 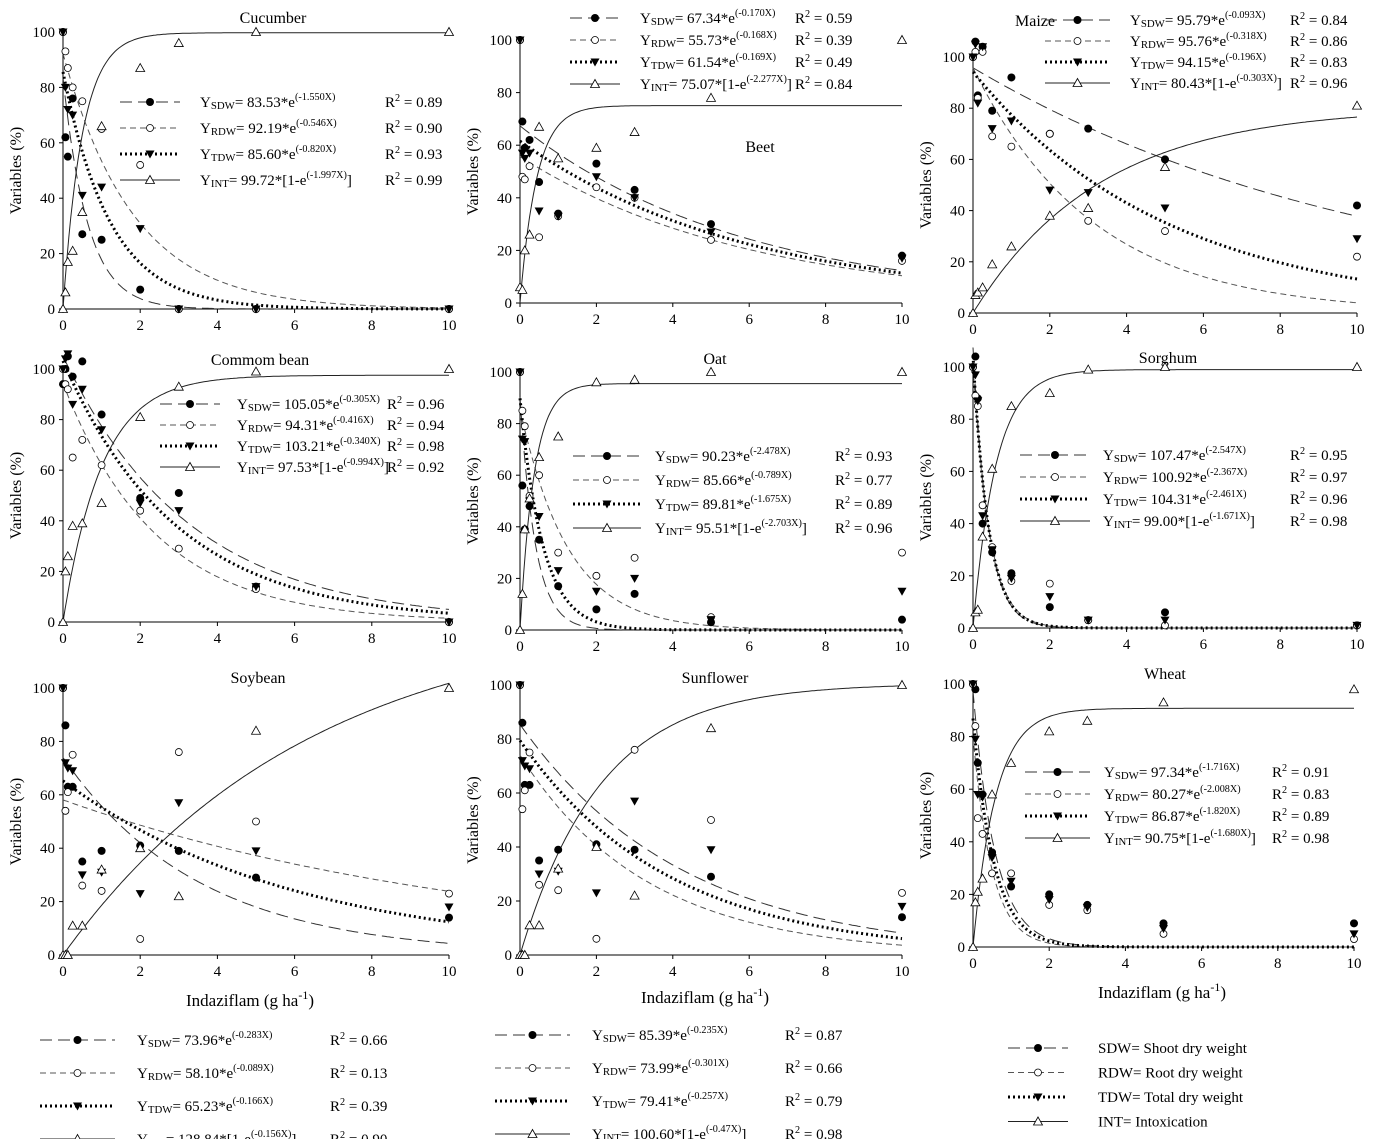 What do you see at coordinates (449, 972) in the screenshot?
I see `x-tick-label: 10` at bounding box center [449, 972].